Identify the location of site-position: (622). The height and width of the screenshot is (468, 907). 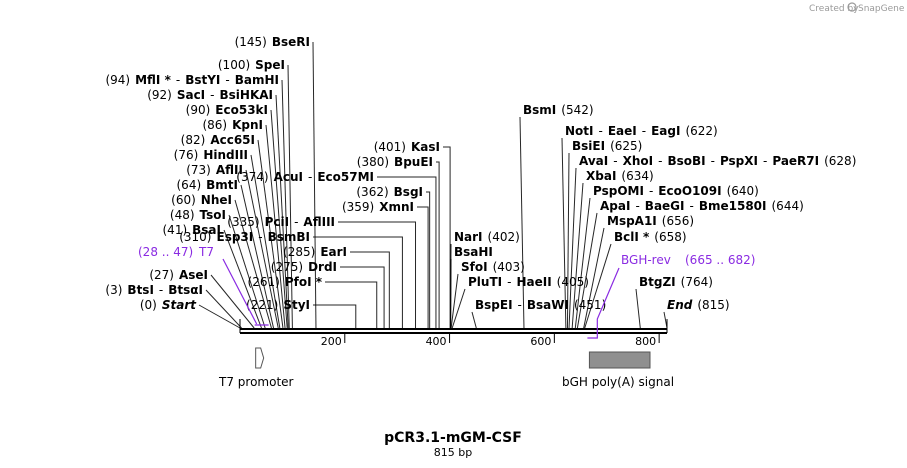
(701, 131).